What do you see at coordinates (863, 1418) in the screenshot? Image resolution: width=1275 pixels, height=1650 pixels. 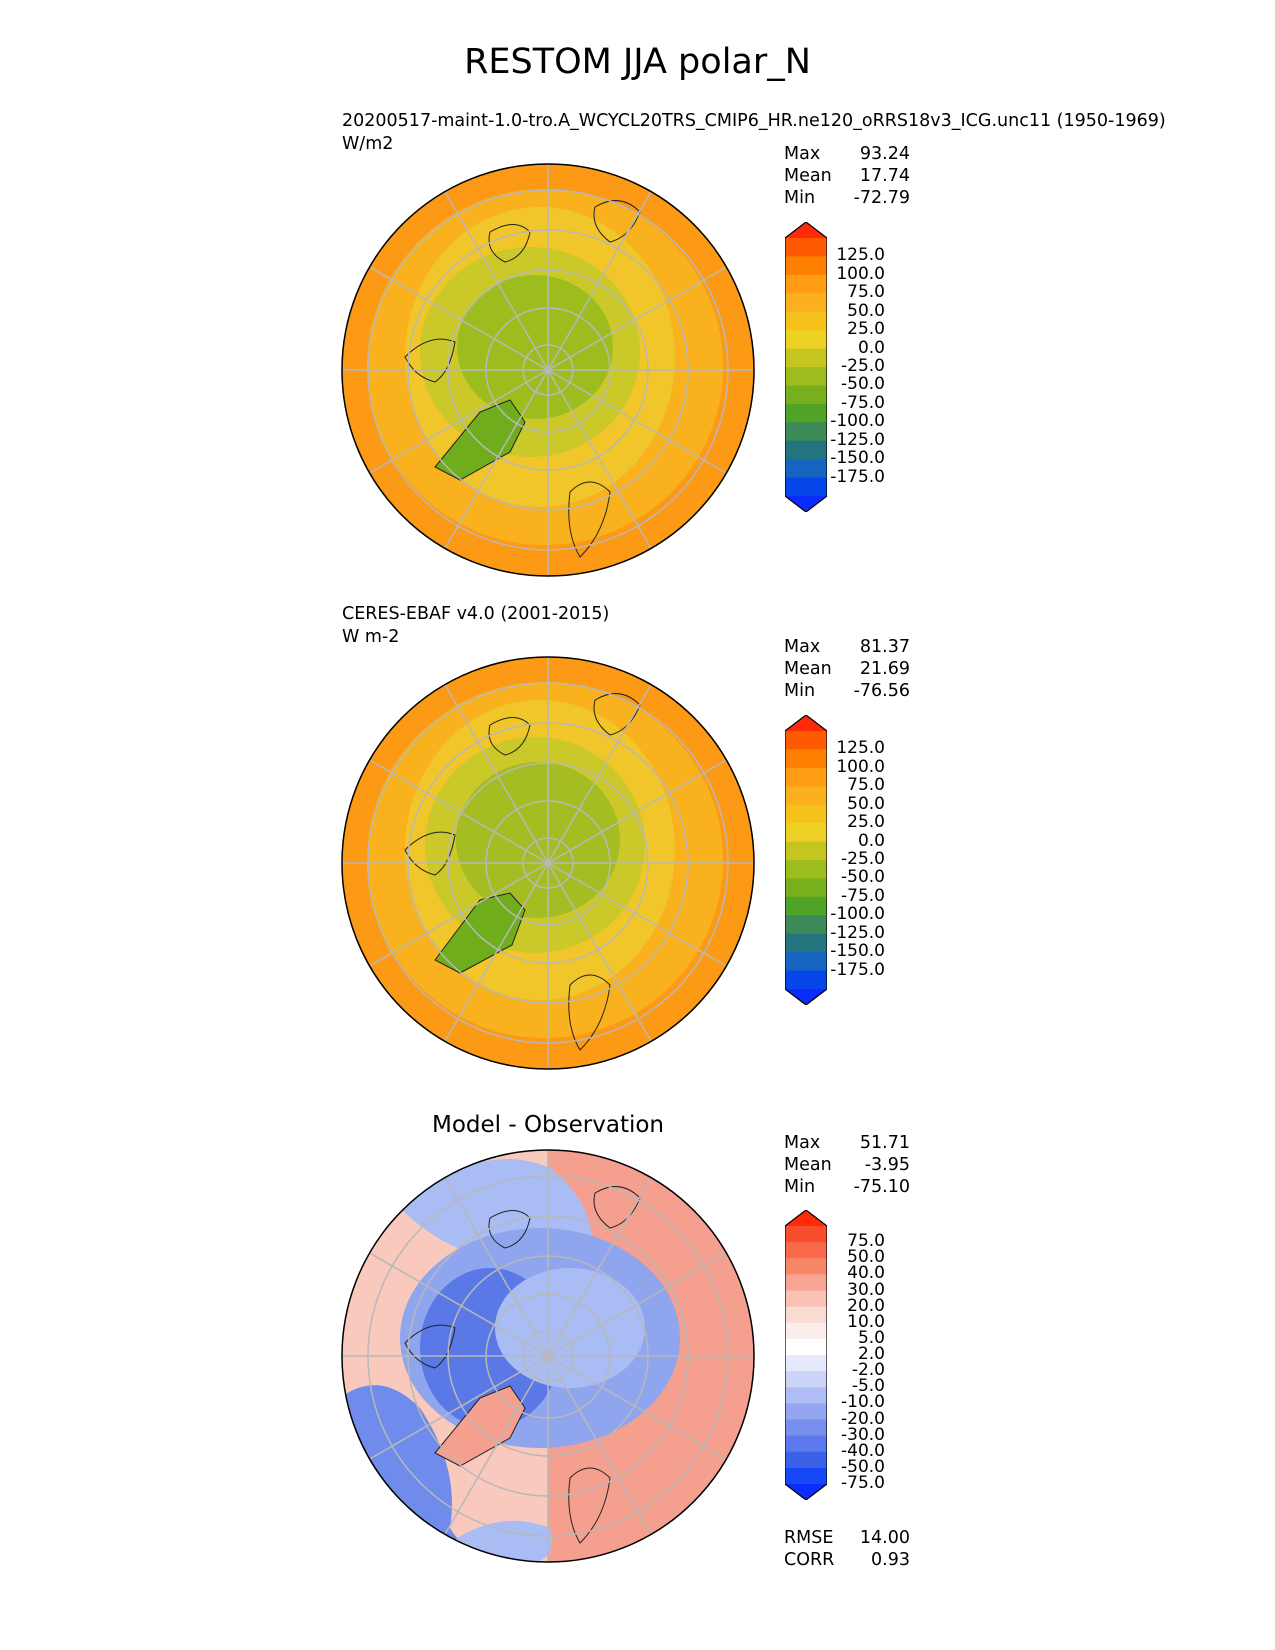 I see `colorbar-tick-label: -20.0` at bounding box center [863, 1418].